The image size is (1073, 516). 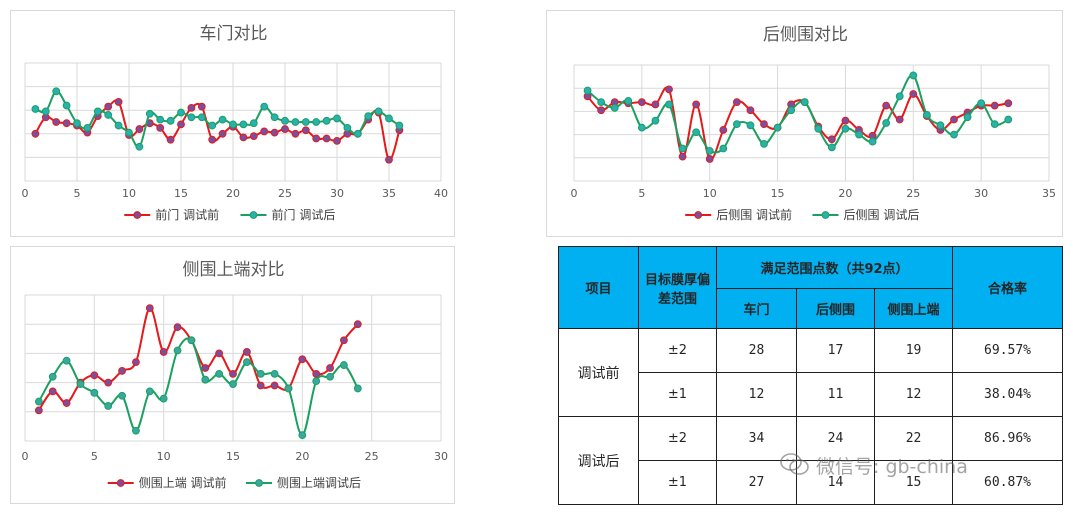 I want to click on chart-title: 后侧围对比, so click(x=805, y=35).